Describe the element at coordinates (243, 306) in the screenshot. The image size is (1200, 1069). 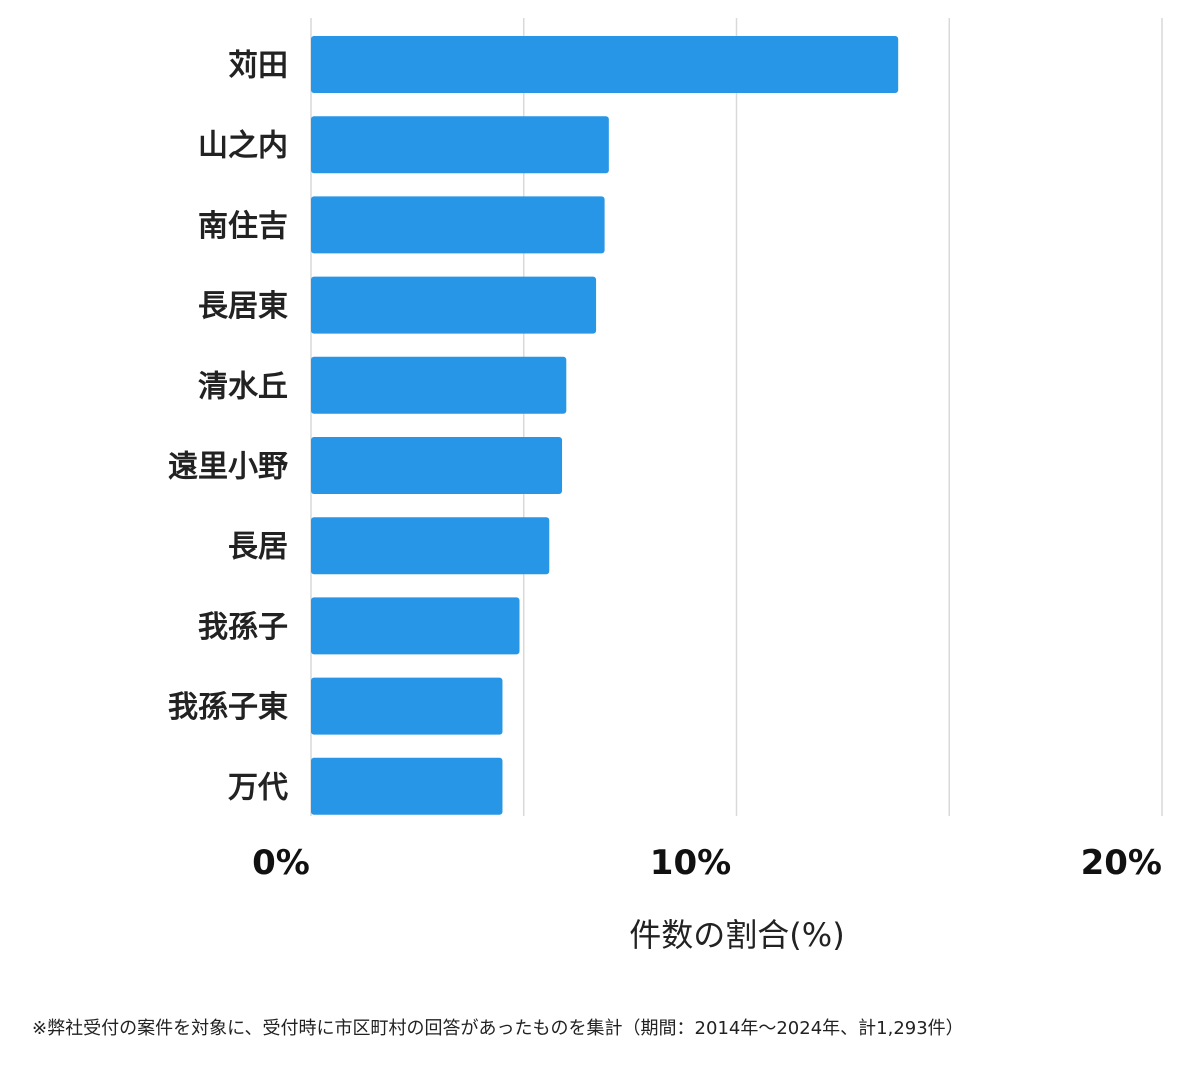
I see `category-label: 長居東` at that location.